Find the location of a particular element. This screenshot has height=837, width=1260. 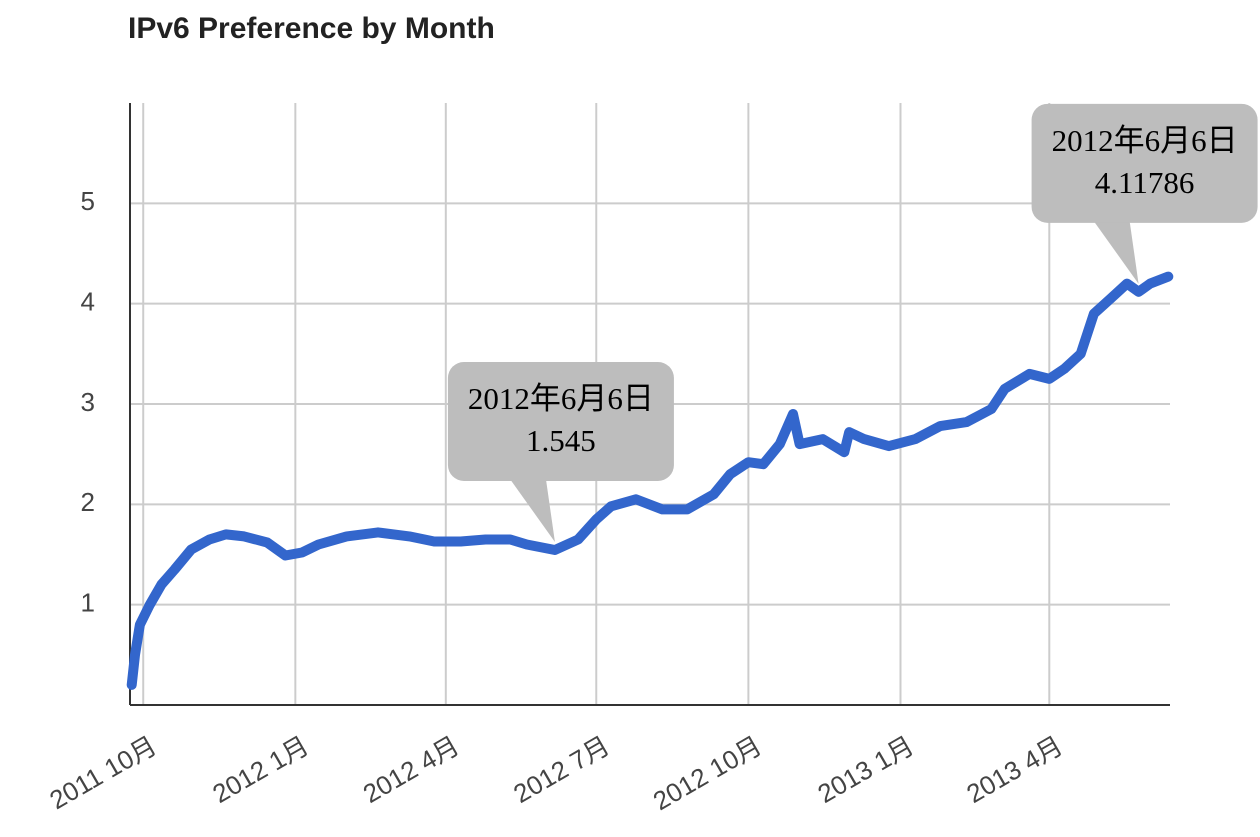

x-tick-label: 2012 1月 is located at coordinates (260, 769).